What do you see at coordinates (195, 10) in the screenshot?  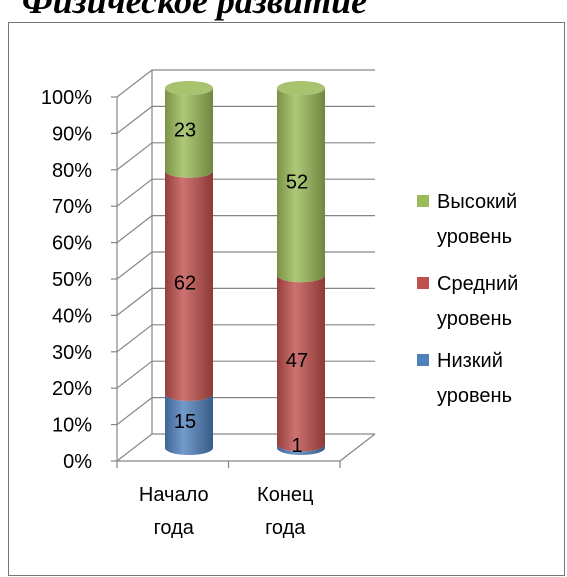 I see `chart-title: Физическое развитие` at bounding box center [195, 10].